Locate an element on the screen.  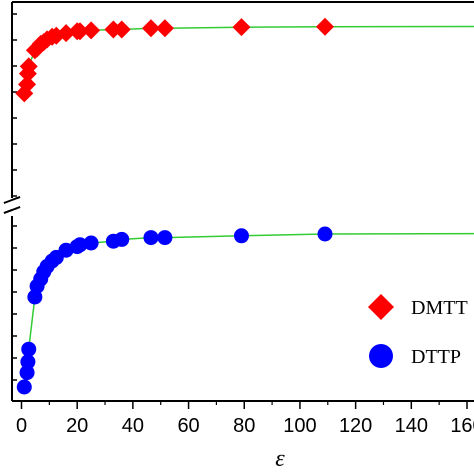
legend-label-dttp: DTTP is located at coordinates (436, 357).